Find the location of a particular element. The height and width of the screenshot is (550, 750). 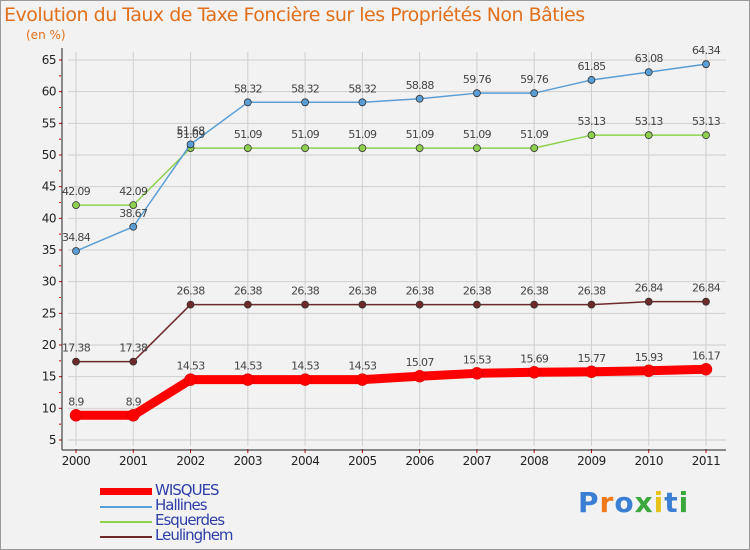

legend-label-hallines: Hallines is located at coordinates (181, 505).